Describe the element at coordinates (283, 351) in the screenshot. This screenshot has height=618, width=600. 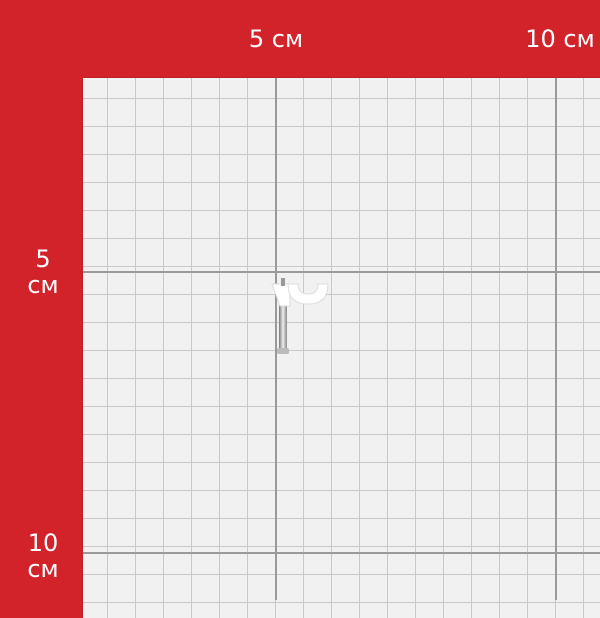
I see `nail-tip` at that location.